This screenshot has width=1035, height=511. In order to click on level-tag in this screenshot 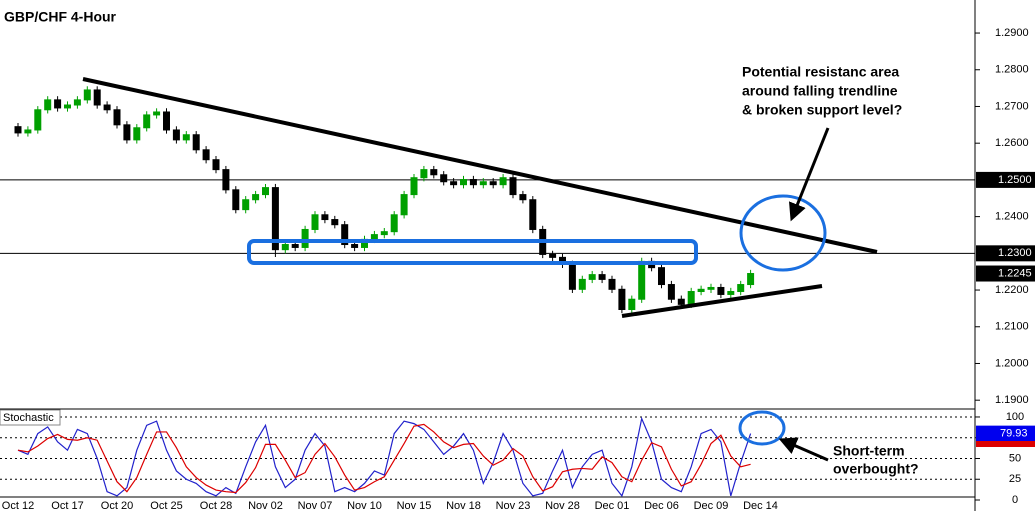, I will do `click(1005, 179)`.